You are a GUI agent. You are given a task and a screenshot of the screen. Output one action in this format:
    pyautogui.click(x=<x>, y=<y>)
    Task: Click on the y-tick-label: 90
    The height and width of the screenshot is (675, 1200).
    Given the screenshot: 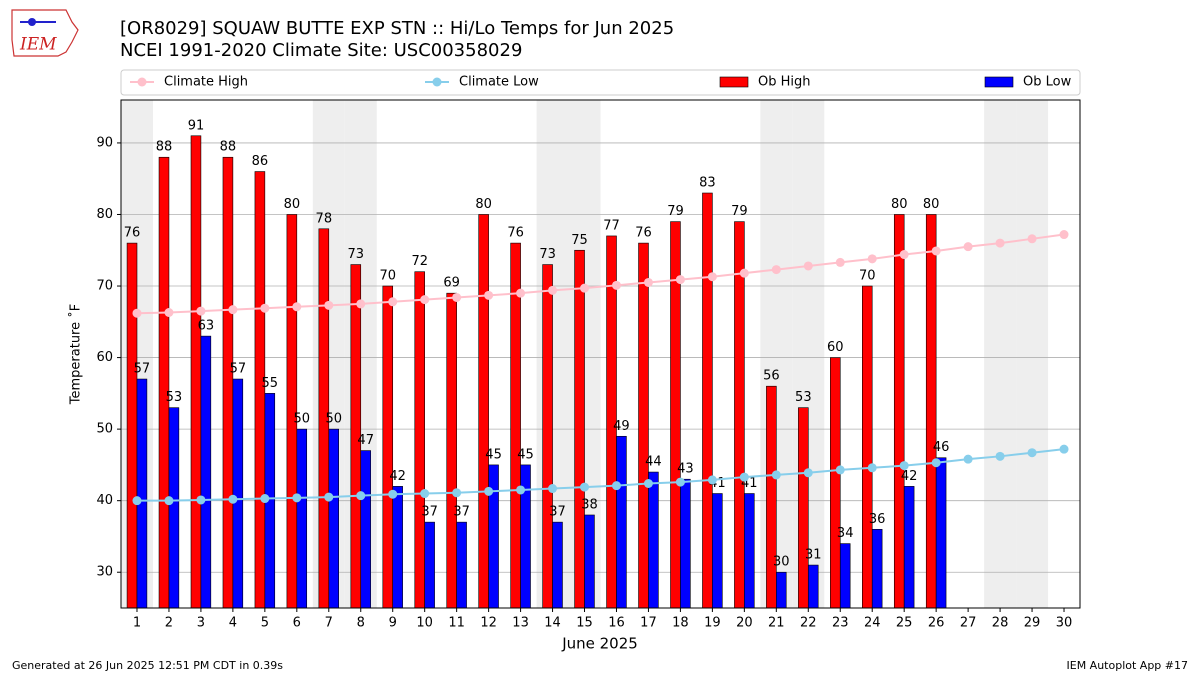 What is the action you would take?
    pyautogui.click(x=104, y=142)
    